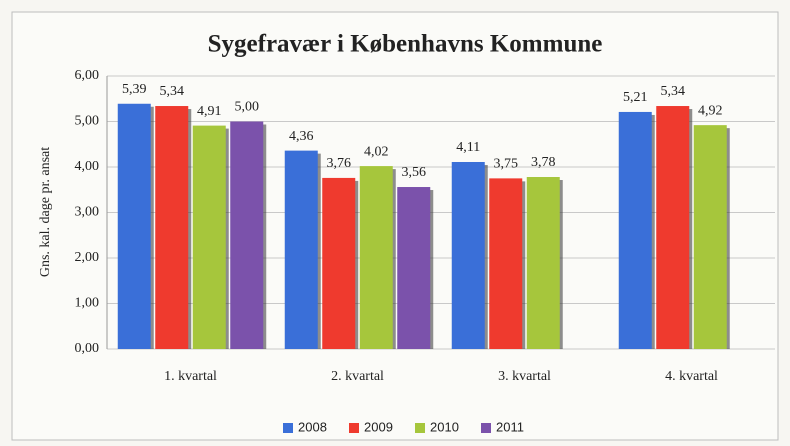  What do you see at coordinates (468, 147) in the screenshot?
I see `value-label: 4,11` at bounding box center [468, 147].